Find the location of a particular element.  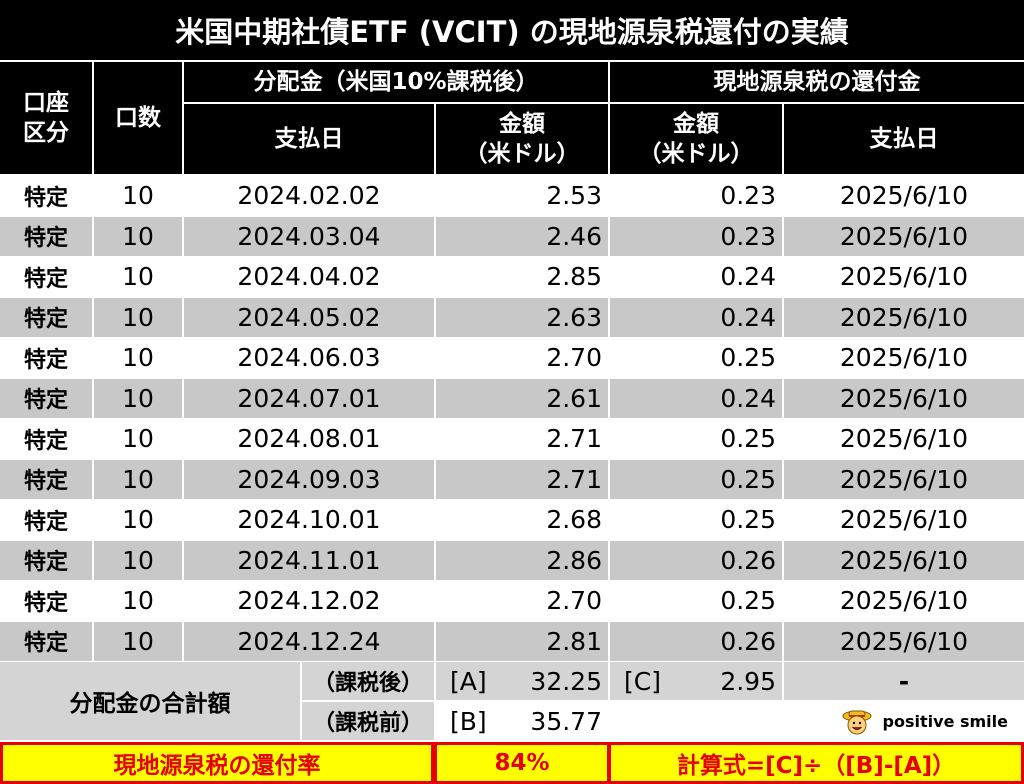

value-c: 2.95 is located at coordinates (748, 681).